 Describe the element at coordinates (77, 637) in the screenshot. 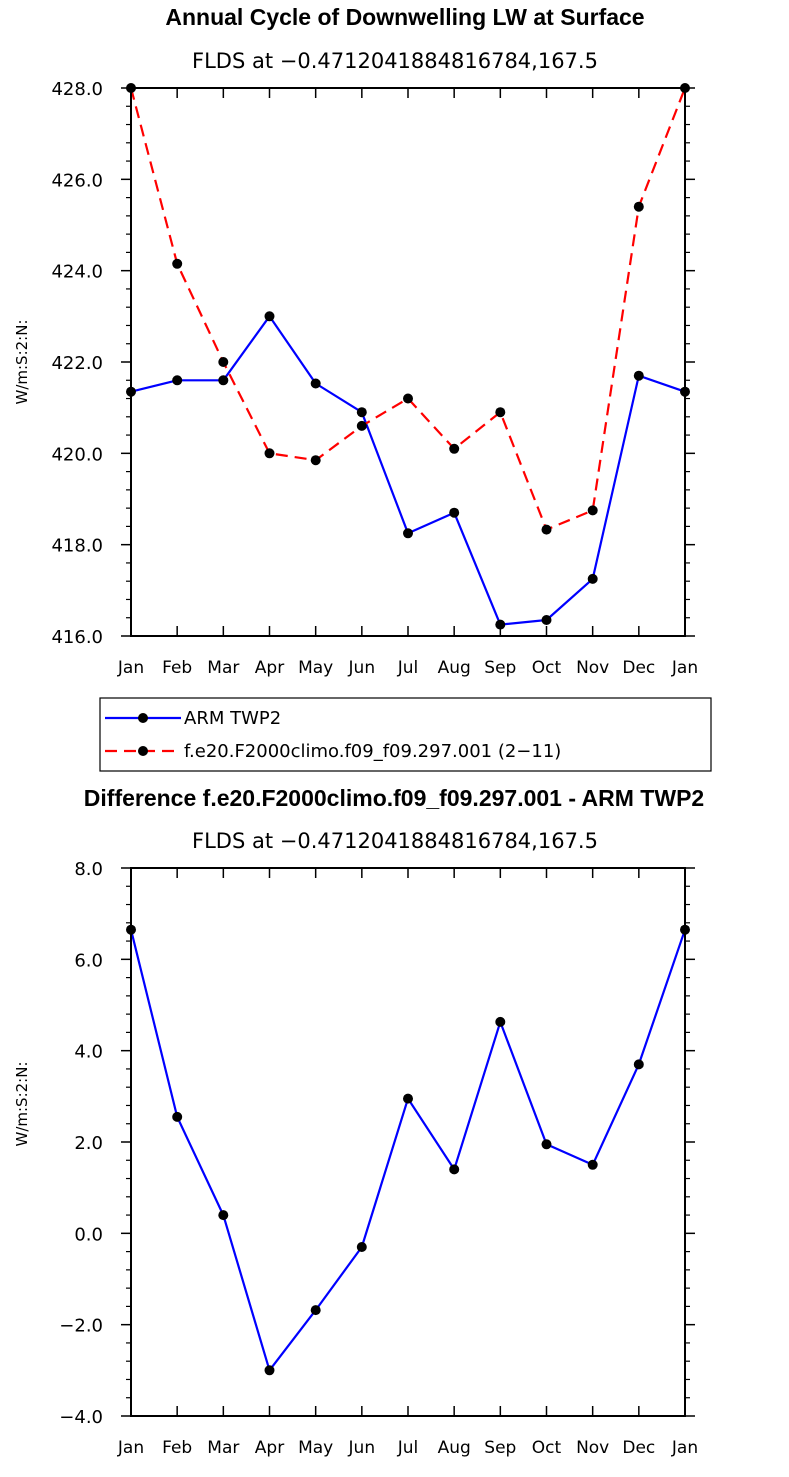

I see `y-tick-label: 416.0` at that location.